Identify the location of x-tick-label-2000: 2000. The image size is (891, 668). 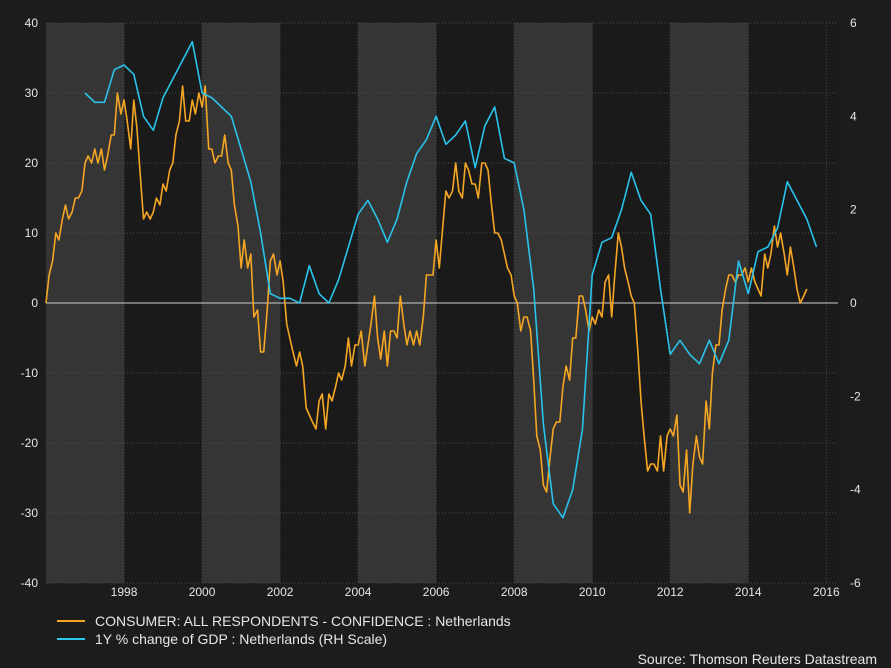
(202, 592).